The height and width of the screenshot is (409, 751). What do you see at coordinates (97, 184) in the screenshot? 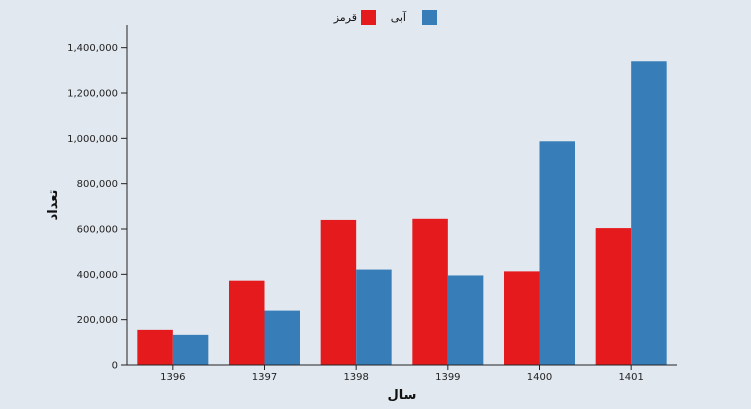
I see `y-tick-label: 800,000` at bounding box center [97, 184].